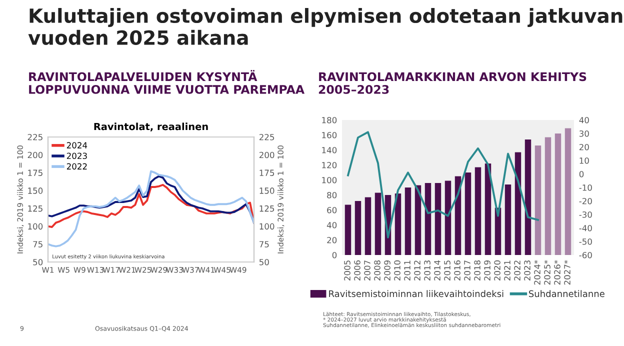 The width and height of the screenshot is (624, 346). Describe the element at coordinates (477, 270) in the screenshot. I see `x-tick-label: 2018` at that location.